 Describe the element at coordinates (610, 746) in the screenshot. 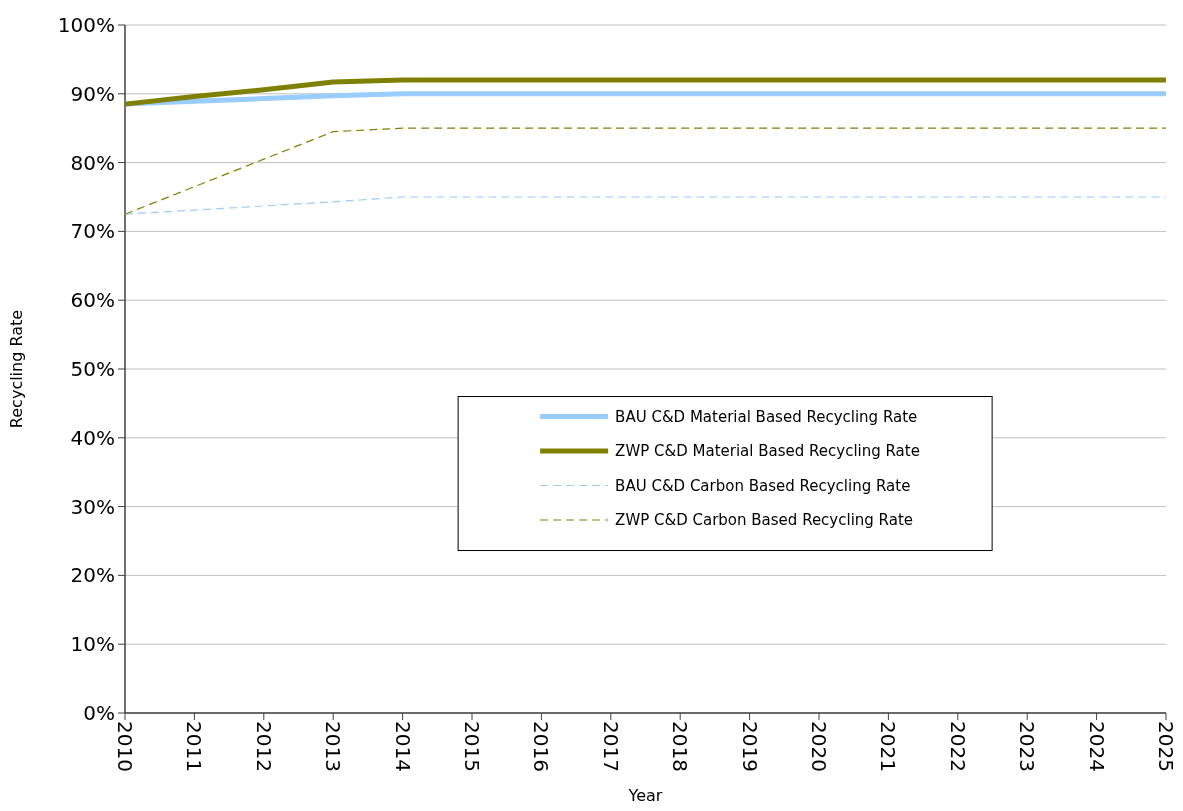

I see `x-tick-label: 2017` at that location.